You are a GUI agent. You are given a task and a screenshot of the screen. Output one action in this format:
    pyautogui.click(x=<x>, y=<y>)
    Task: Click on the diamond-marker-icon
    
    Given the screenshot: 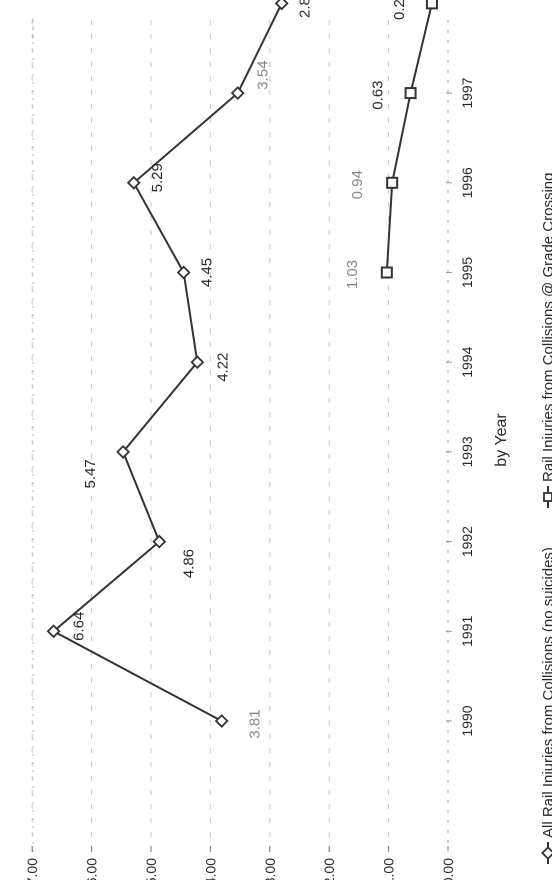 What is the action you would take?
    pyautogui.click(x=546, y=853)
    